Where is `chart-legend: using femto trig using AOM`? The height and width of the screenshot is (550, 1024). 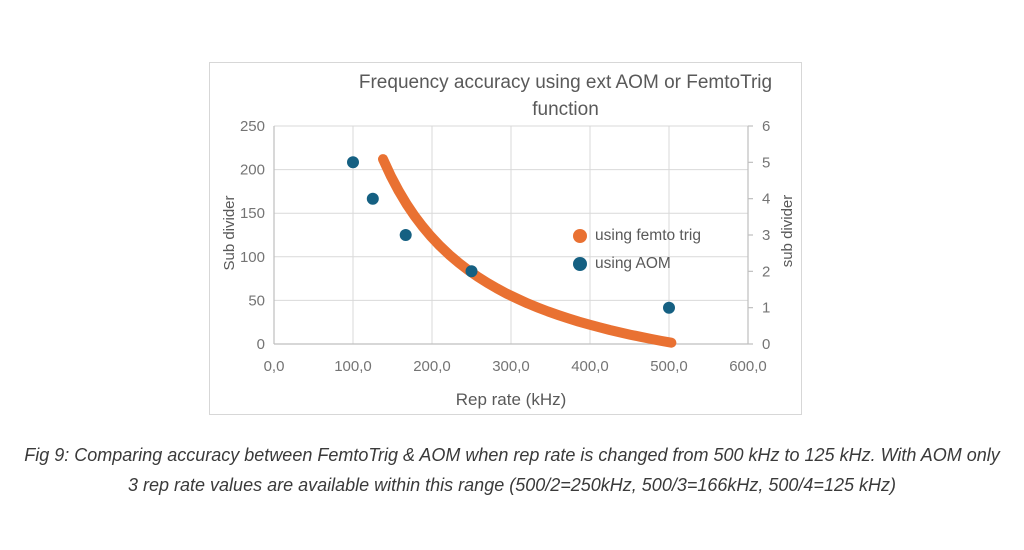
chart-legend: using femto trig using AOM is located at coordinates (637, 250).